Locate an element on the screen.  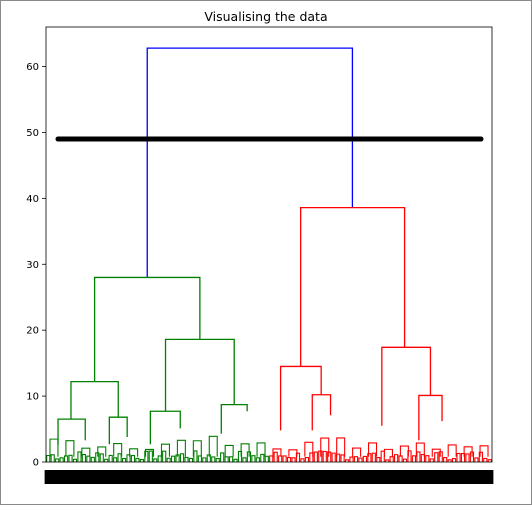
y-tick-label: 0 is located at coordinates (36, 463).